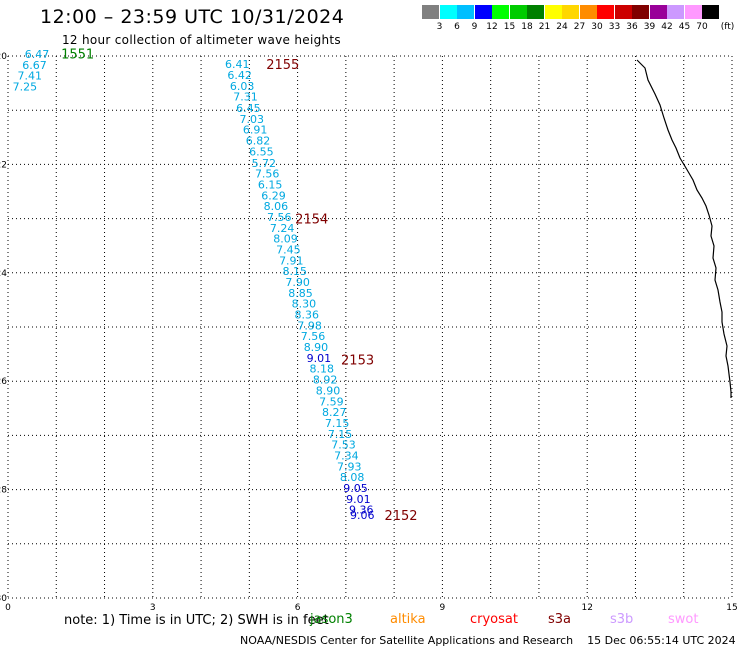 This screenshot has width=740, height=650. What do you see at coordinates (8, 608) in the screenshot?
I see `x-tick-label: 0` at bounding box center [8, 608].